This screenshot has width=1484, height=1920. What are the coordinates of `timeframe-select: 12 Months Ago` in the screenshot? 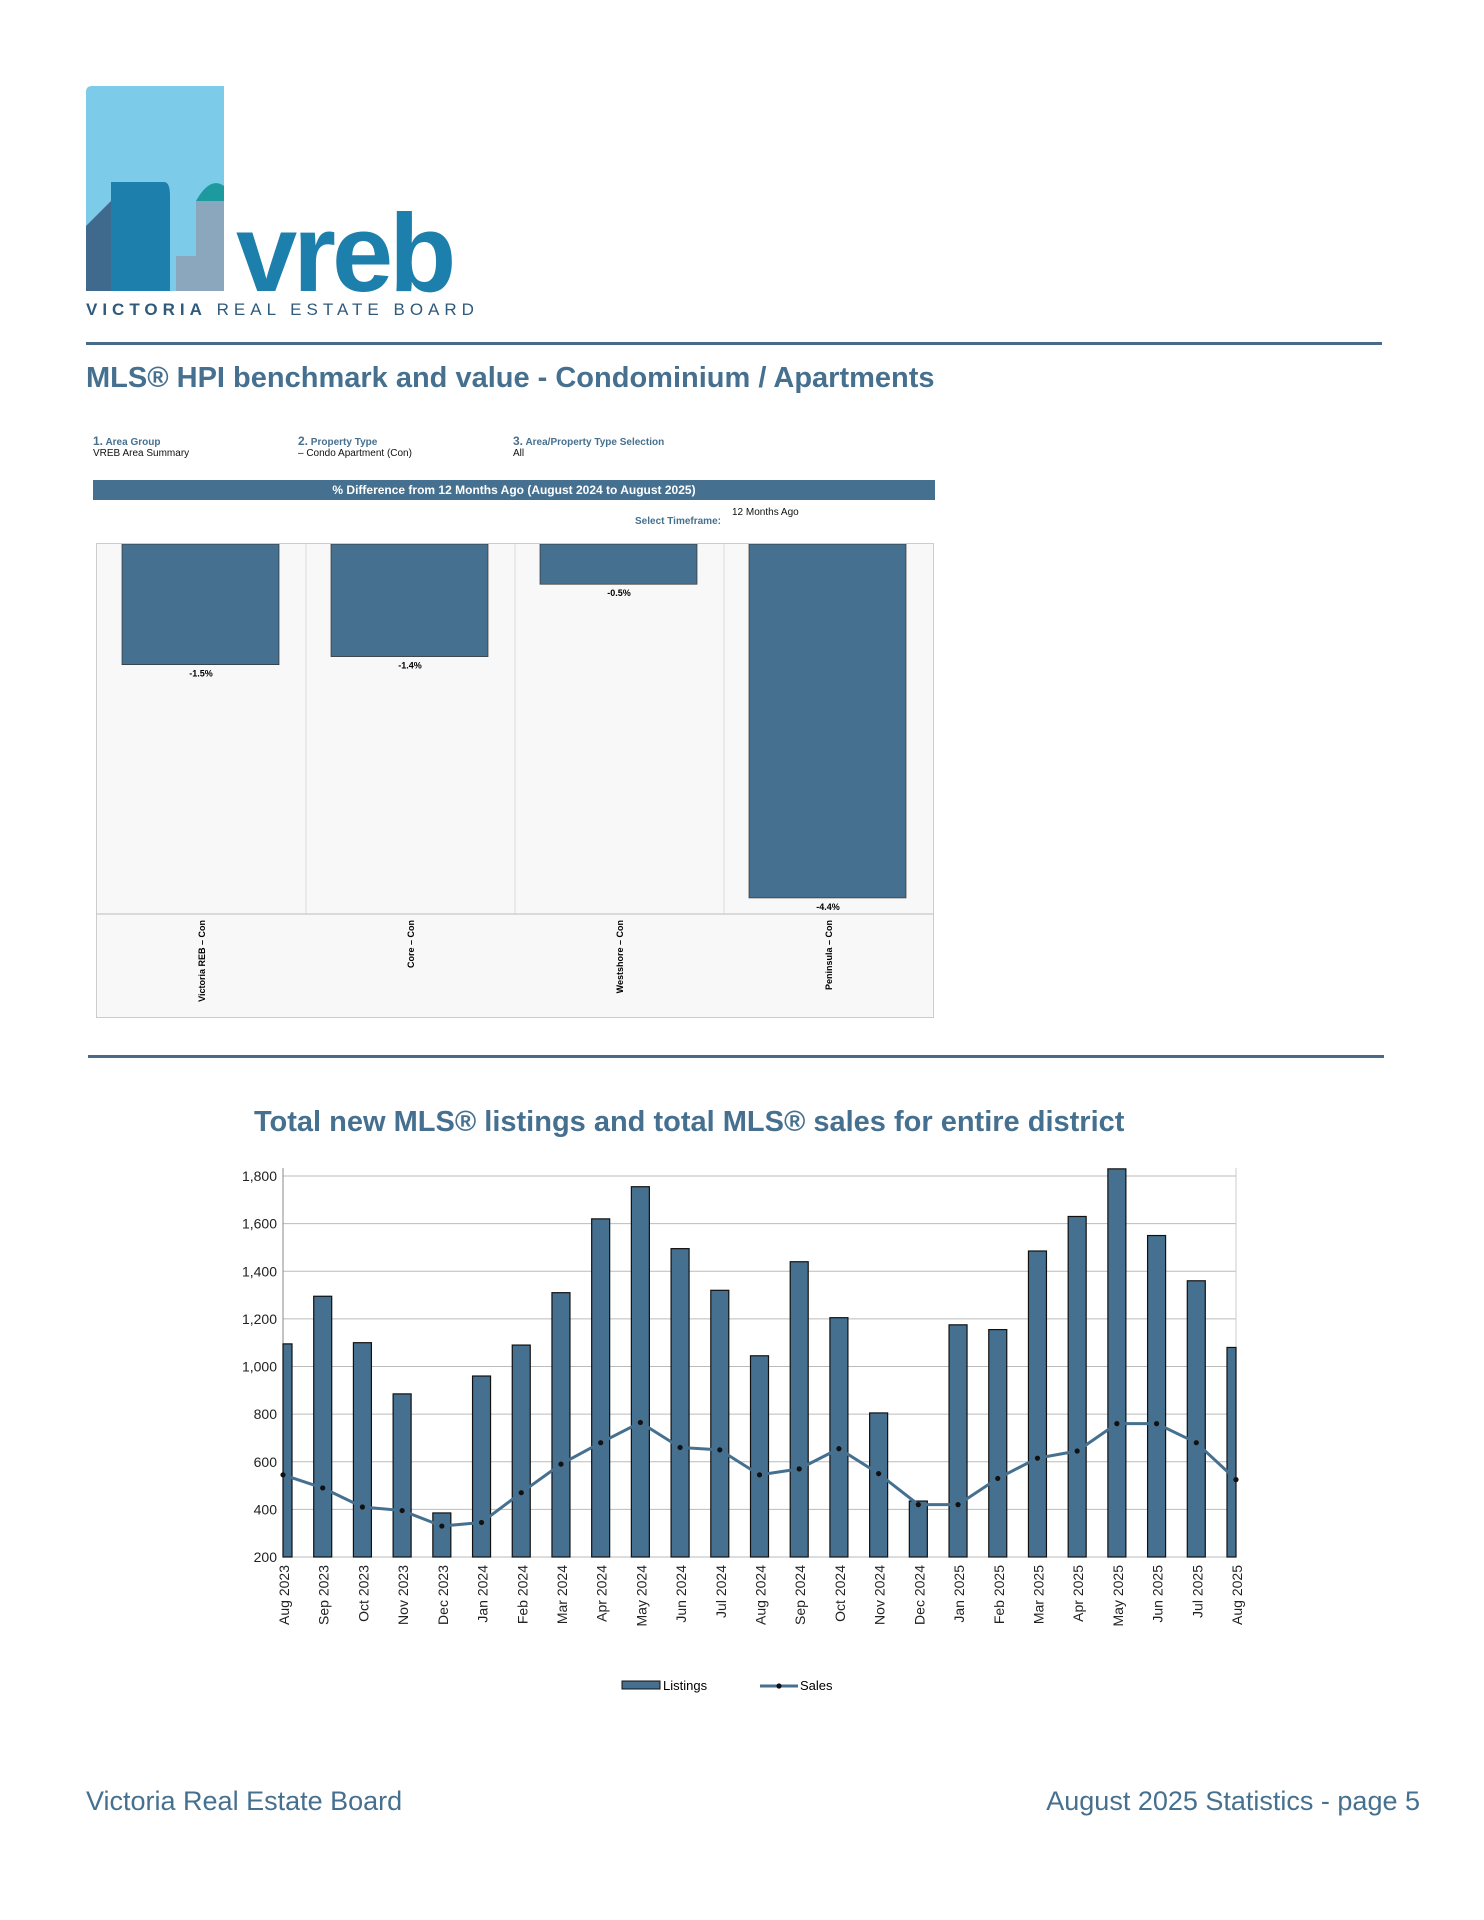 It's located at (765, 512).